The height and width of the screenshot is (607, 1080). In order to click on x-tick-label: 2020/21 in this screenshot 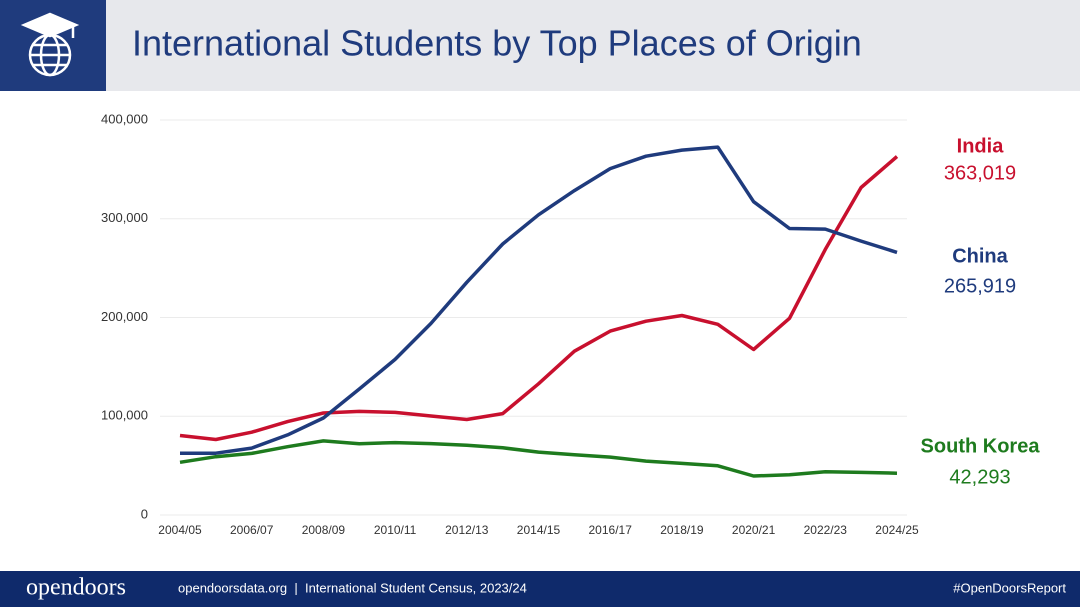, I will do `click(754, 530)`.